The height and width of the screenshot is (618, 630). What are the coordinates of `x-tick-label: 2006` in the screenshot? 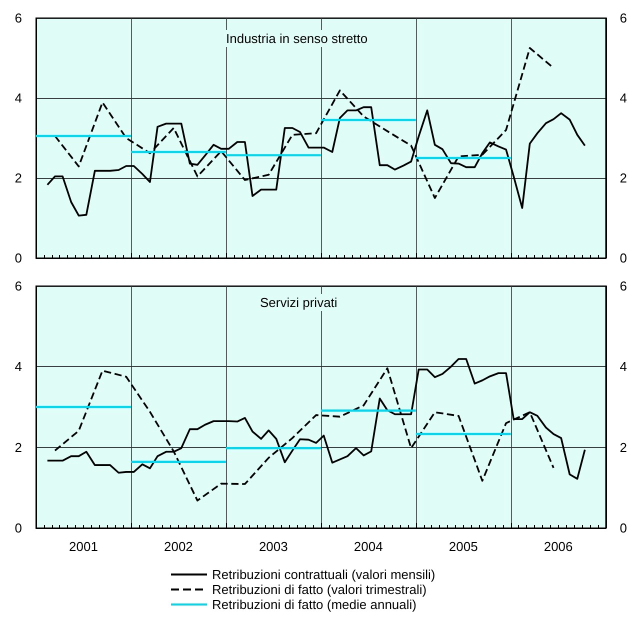 It's located at (558, 546).